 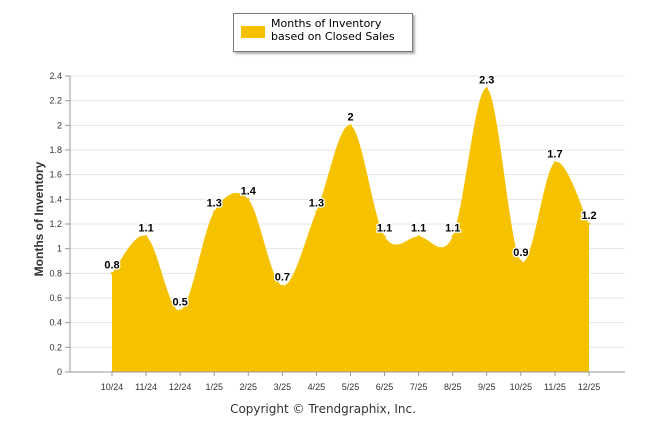 I want to click on data-label: 0.5, so click(x=179, y=302).